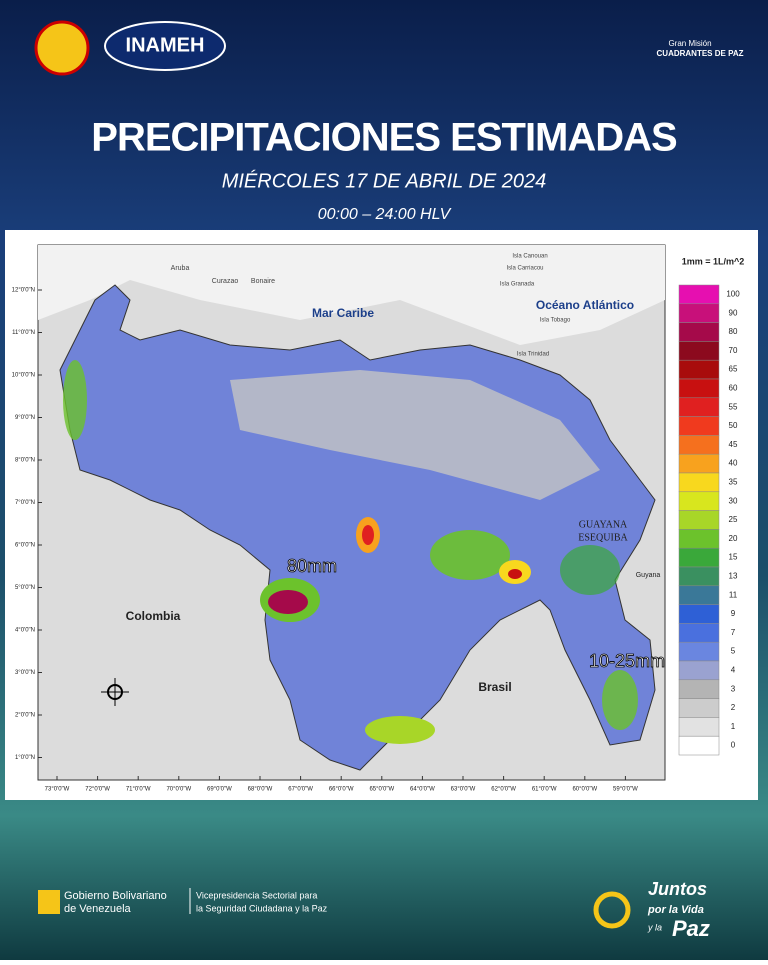 This screenshot has height=965, width=768. What do you see at coordinates (675, 910) in the screenshot?
I see `slogan: por la Vida` at bounding box center [675, 910].